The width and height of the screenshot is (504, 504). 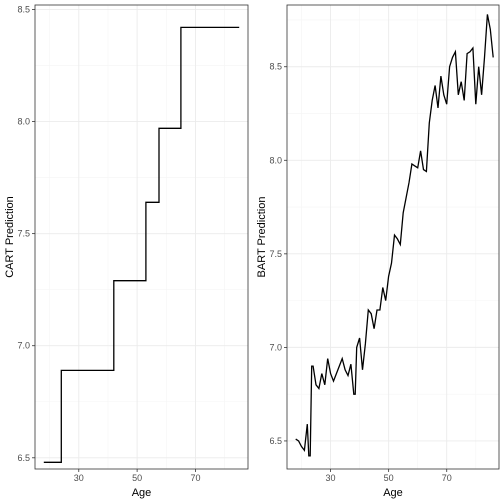 I want to click on bart-y-tick-label: 7.5, so click(x=275, y=254).